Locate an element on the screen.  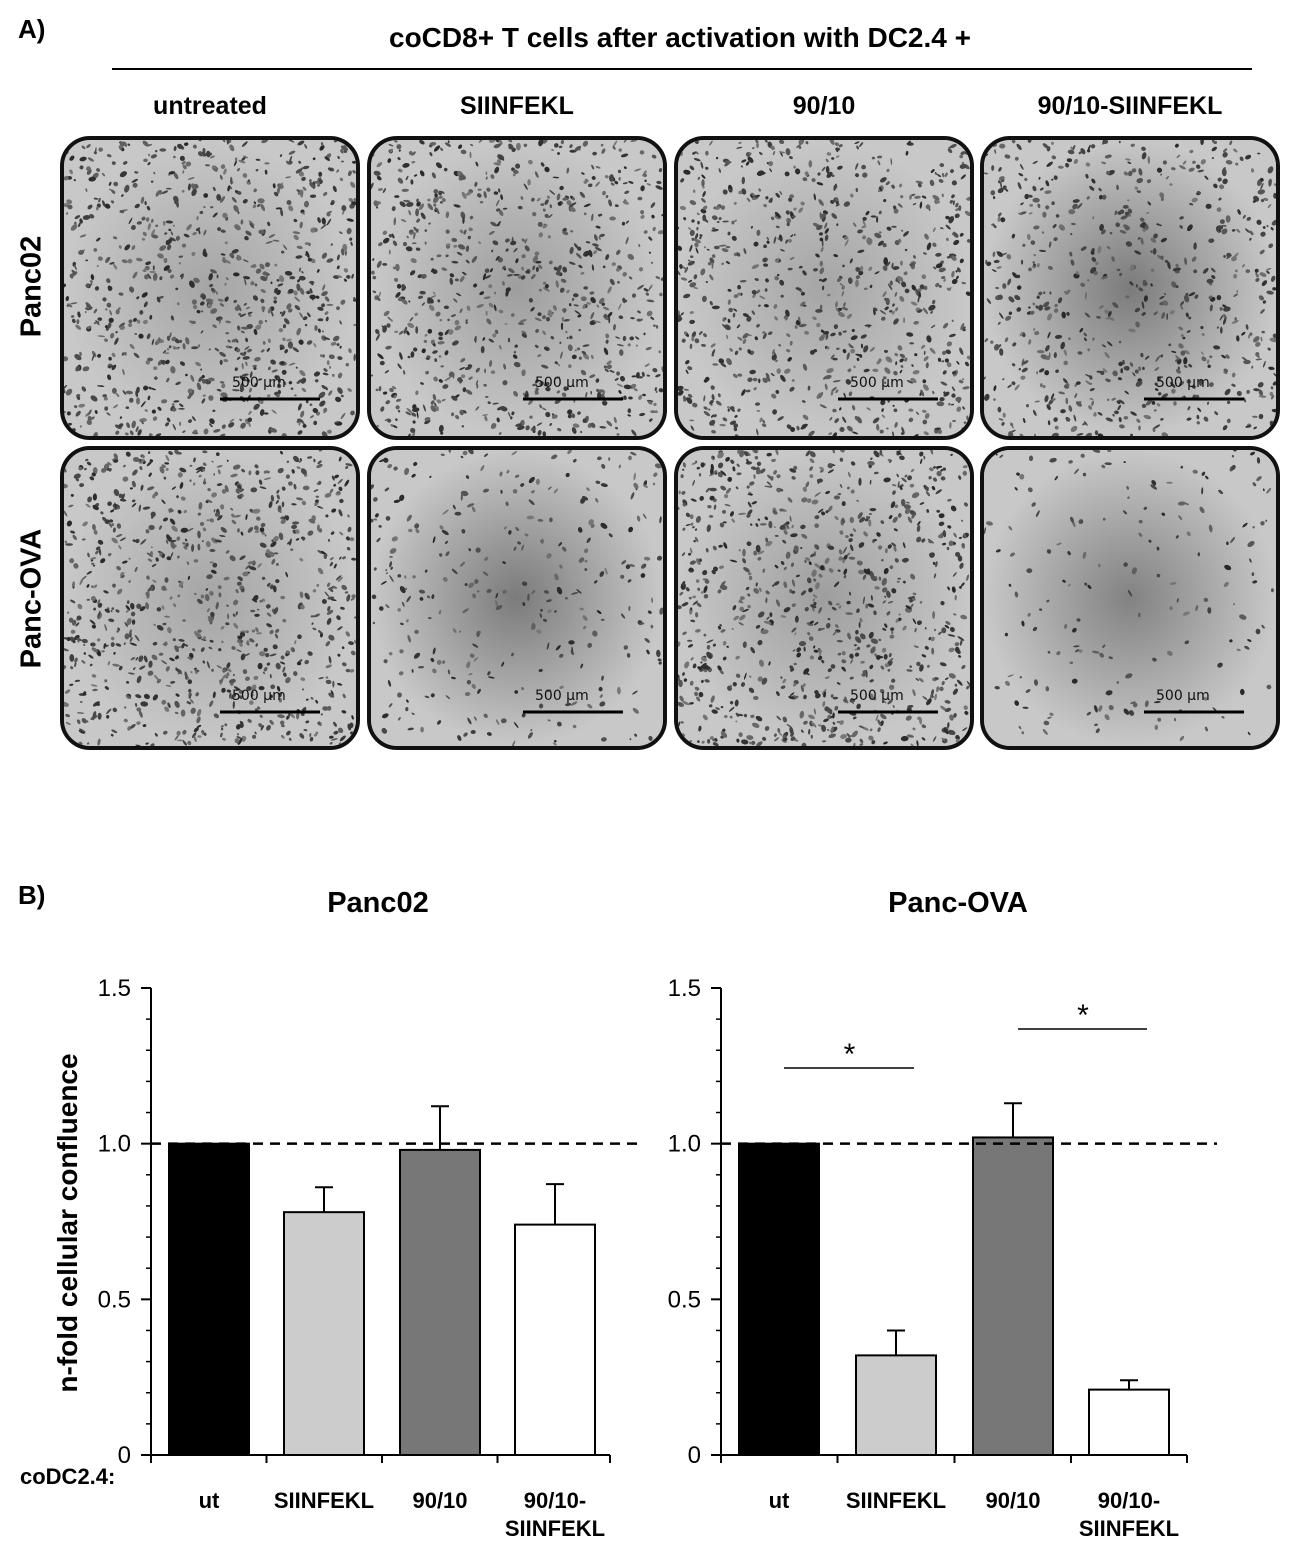
row-label-panc-ova: Panc-OVA is located at coordinates (31, 598).